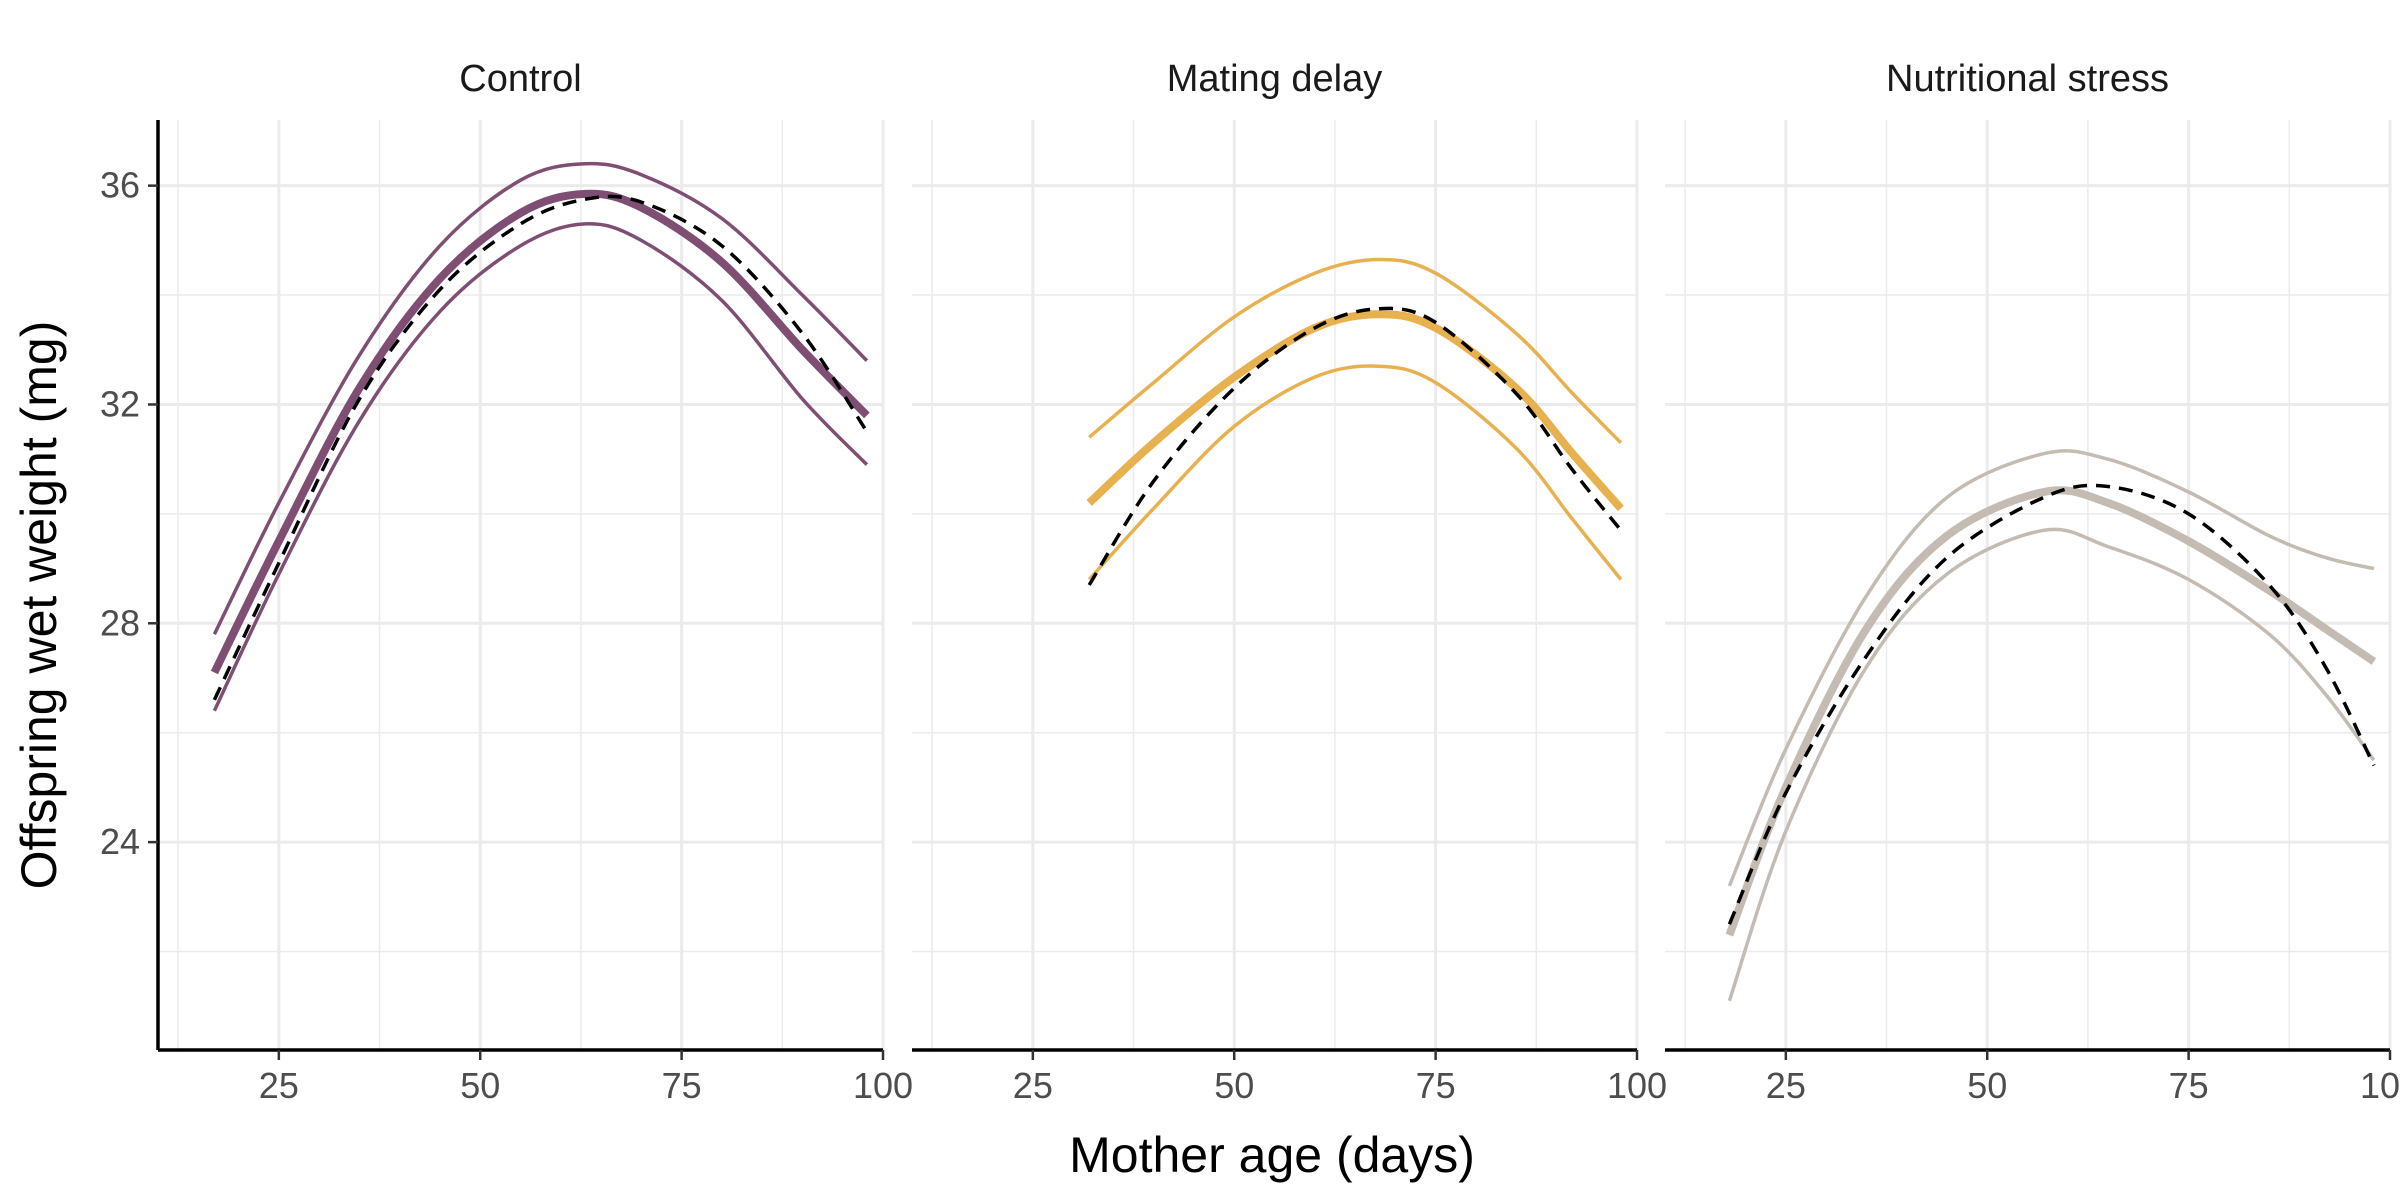 This screenshot has width=2400, height=1200. Describe the element at coordinates (1272, 1155) in the screenshot. I see `x-axis-title: Mother age (days)` at that location.